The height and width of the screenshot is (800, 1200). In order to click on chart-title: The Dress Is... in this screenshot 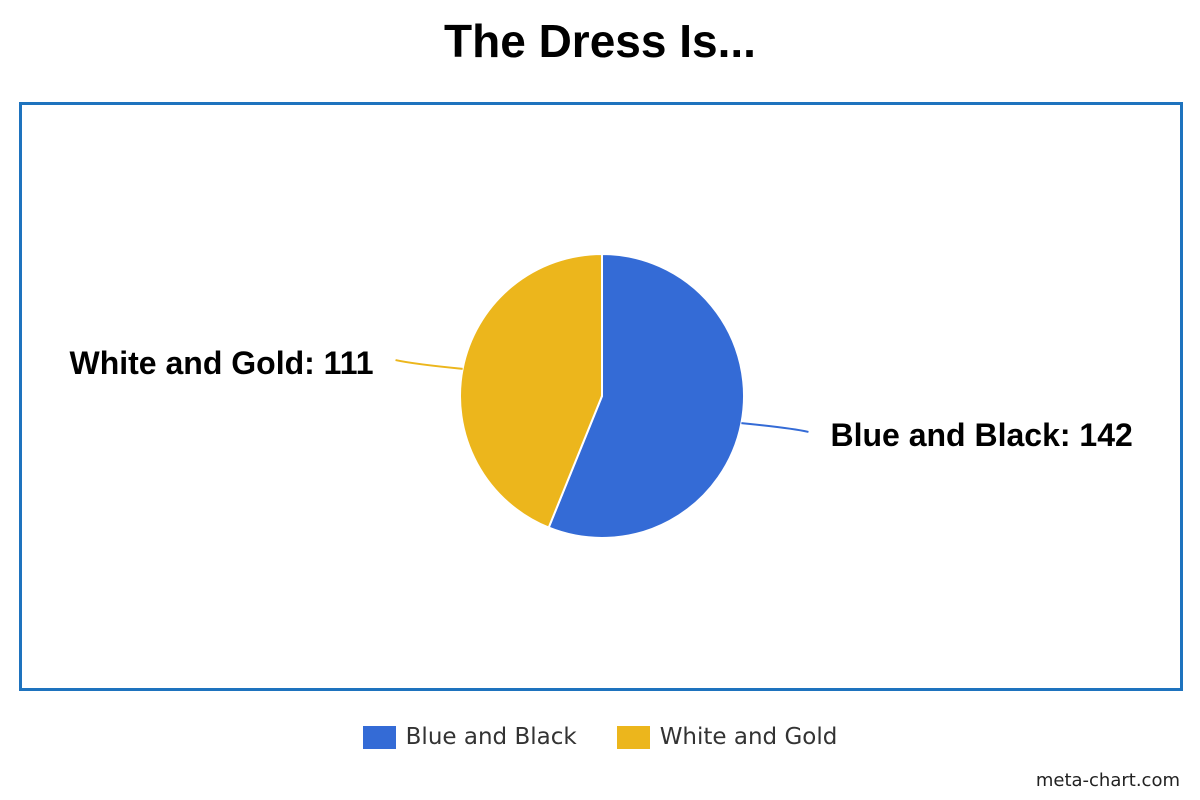, I will do `click(600, 41)`.